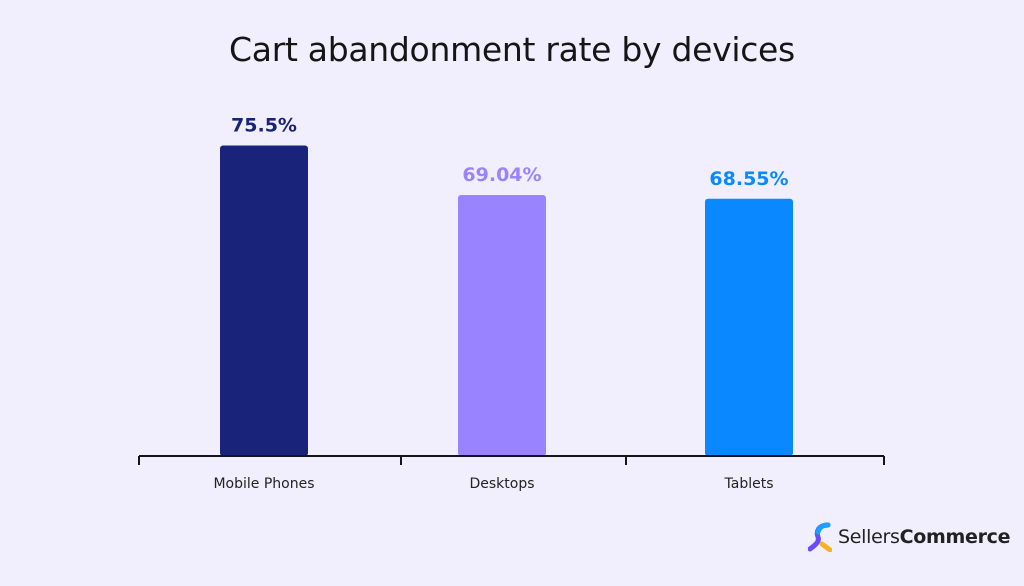  I want to click on sellerscommerce-logo: SellersCommerce, so click(909, 537).